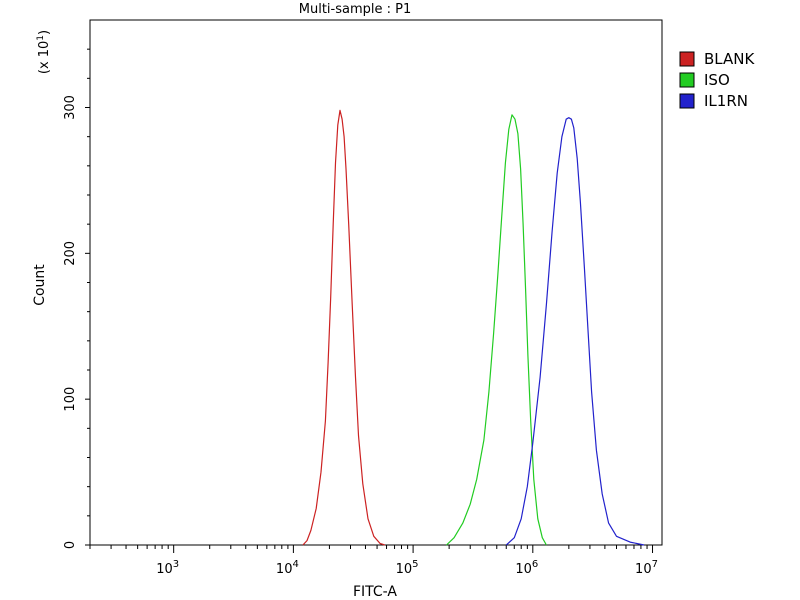 This screenshot has height=600, width=800. What do you see at coordinates (375, 592) in the screenshot?
I see `x-axis-label: FITC-A` at bounding box center [375, 592].